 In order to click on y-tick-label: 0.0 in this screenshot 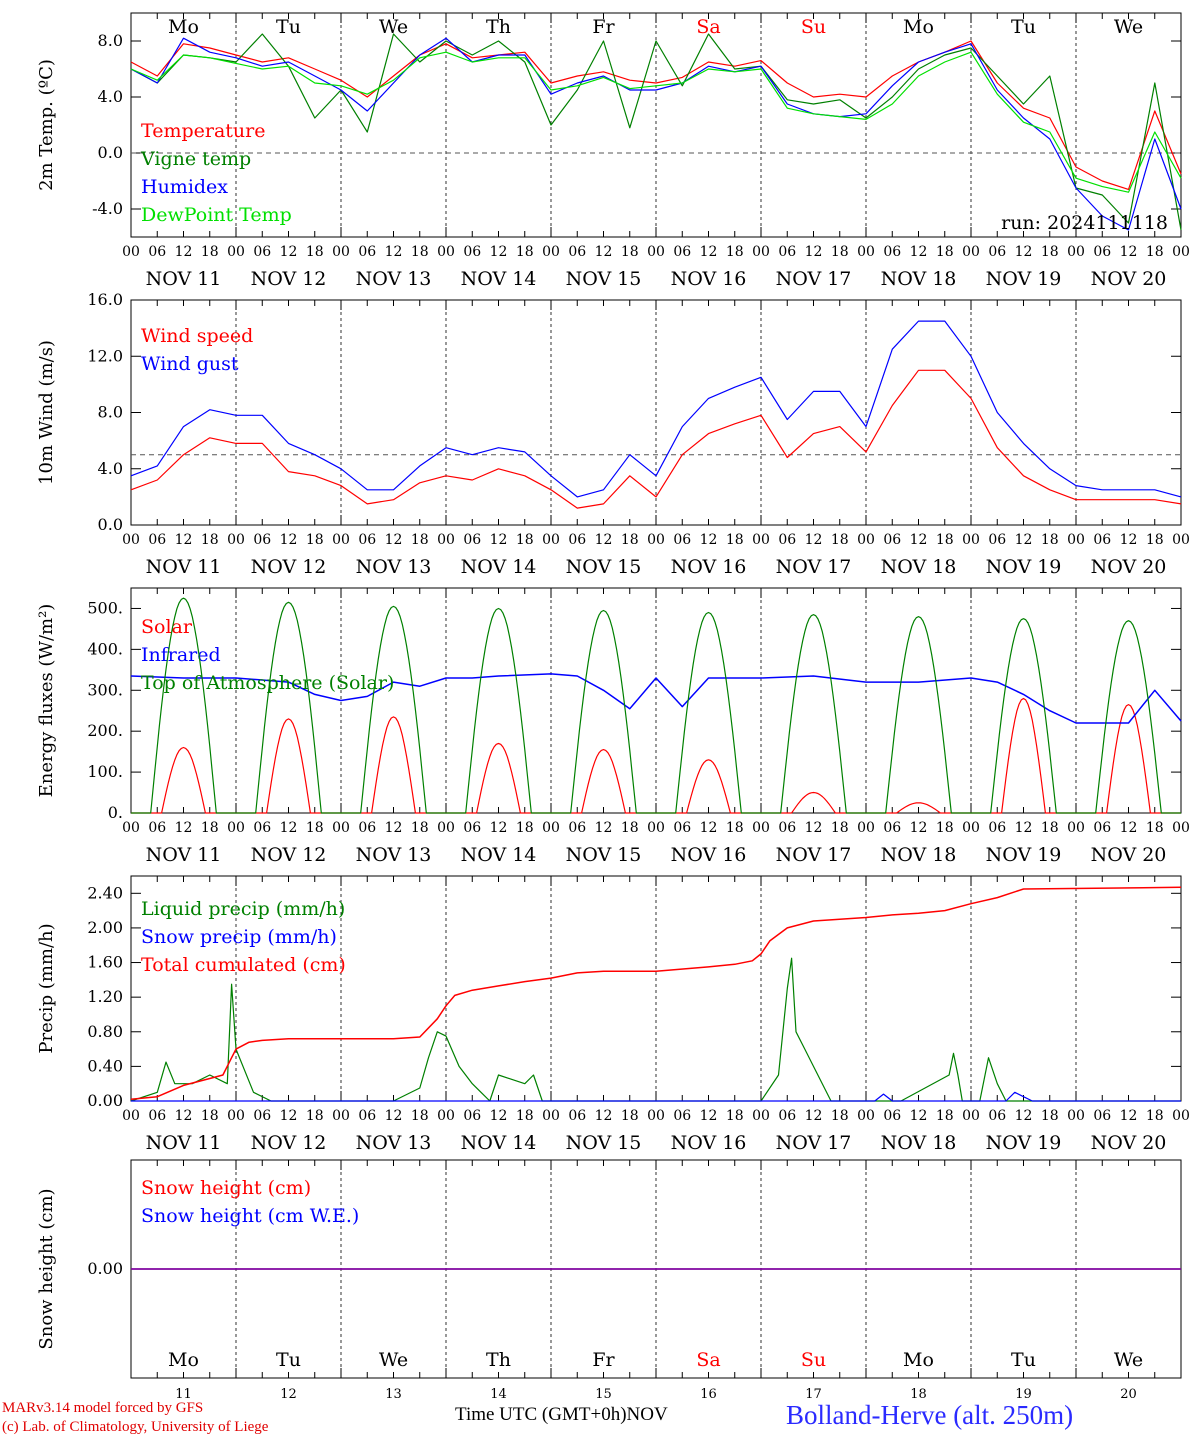, I will do `click(110, 152)`.